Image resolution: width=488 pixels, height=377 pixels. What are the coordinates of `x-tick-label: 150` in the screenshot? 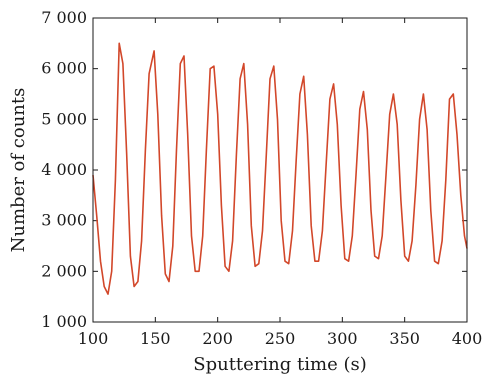 It's located at (155, 338).